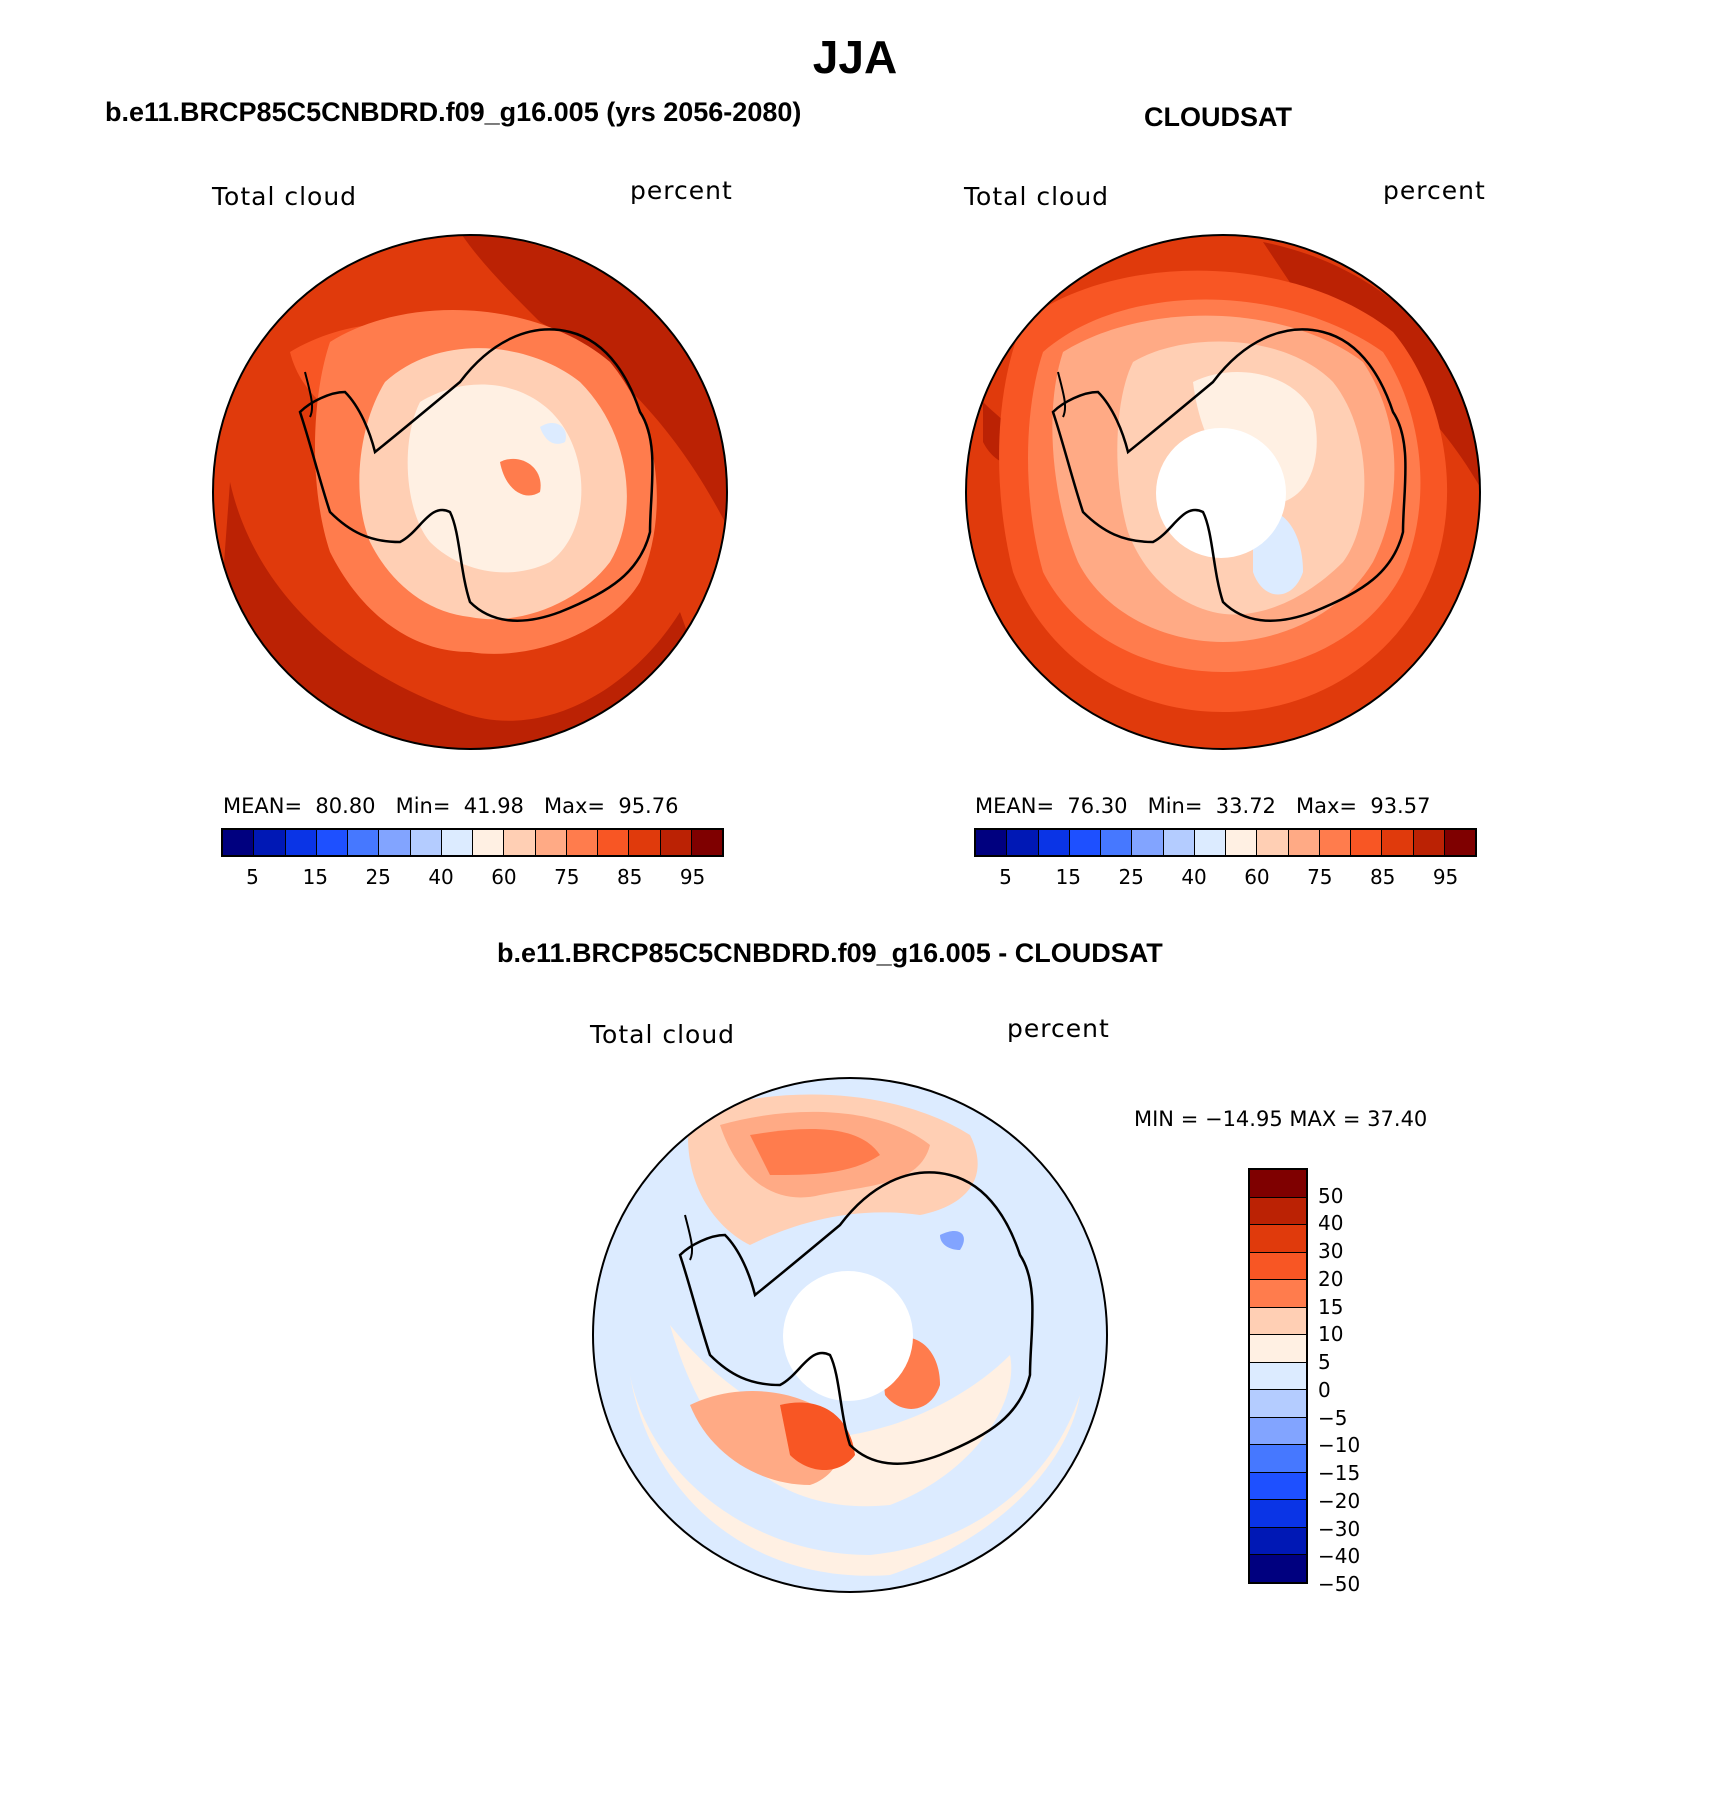 The image size is (1710, 1806). I want to click on colorbar-tick-label: −30, so click(1339, 1528).